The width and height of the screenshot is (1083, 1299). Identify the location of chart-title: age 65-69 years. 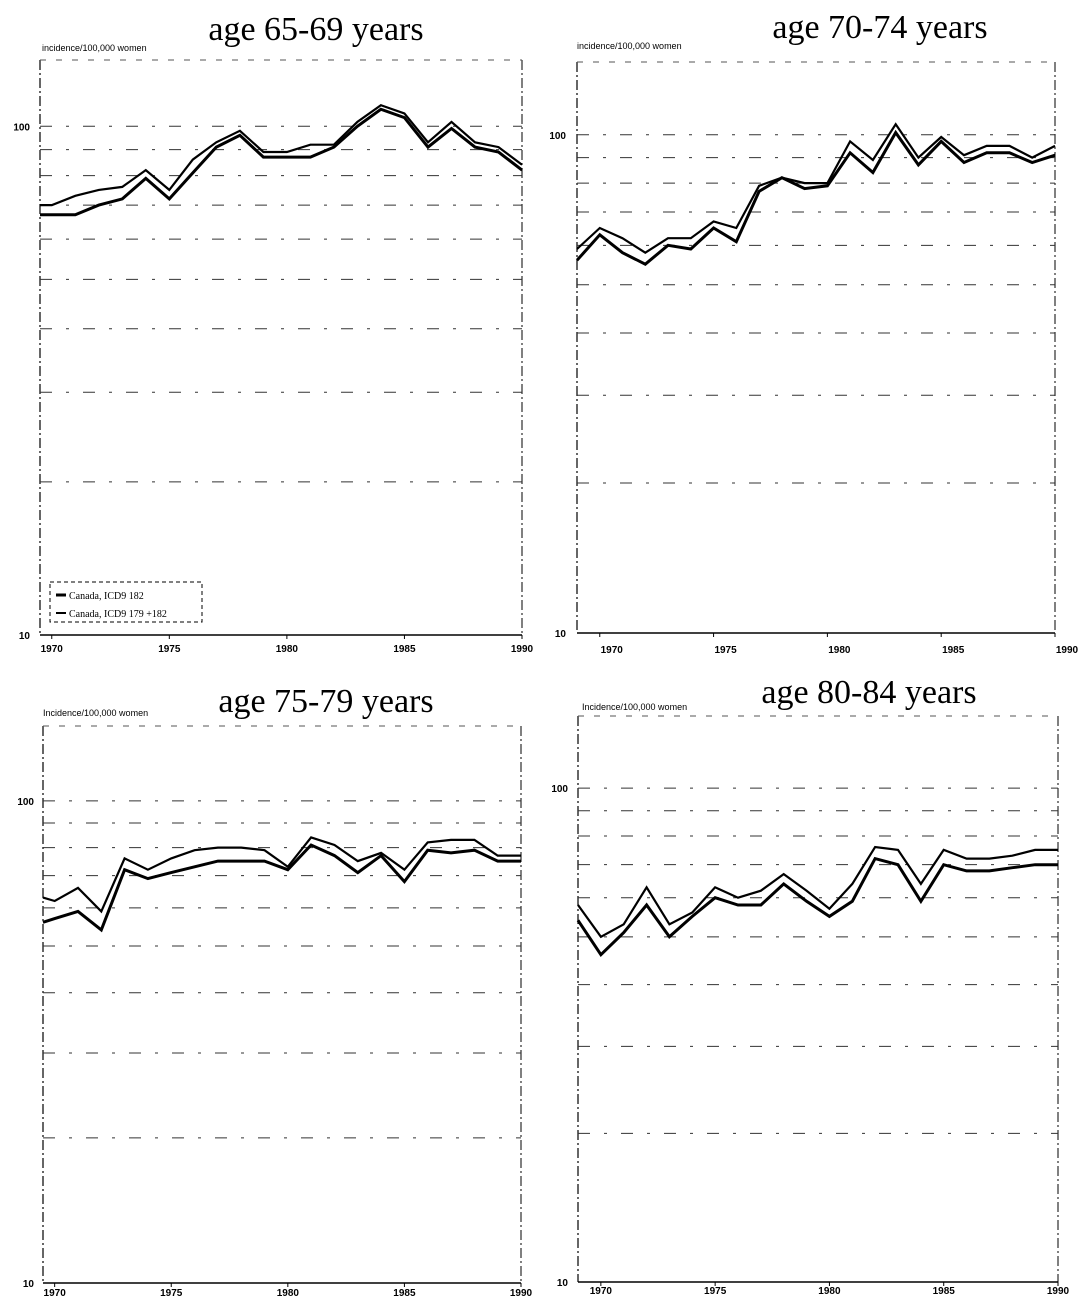
(315, 29).